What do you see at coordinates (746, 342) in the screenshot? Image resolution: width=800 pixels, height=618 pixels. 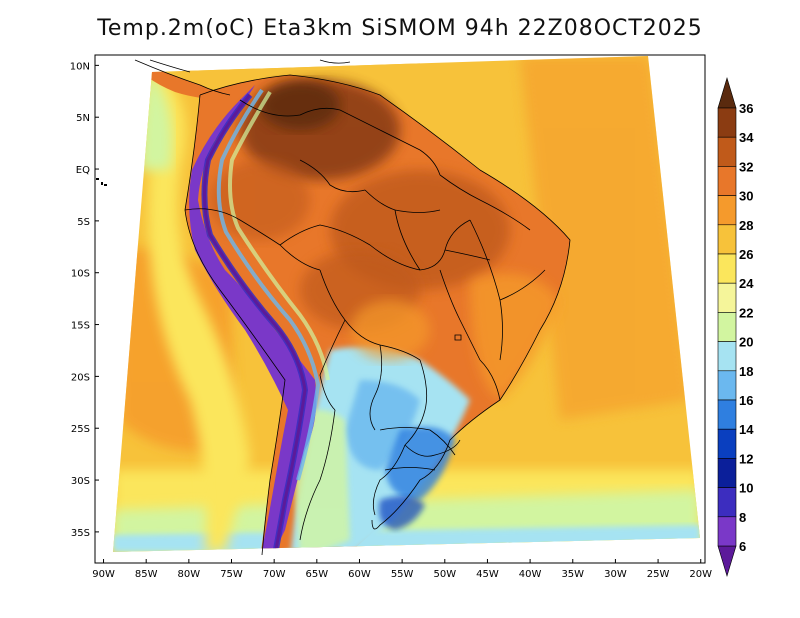 I see `colorbar-label: 20` at bounding box center [746, 342].